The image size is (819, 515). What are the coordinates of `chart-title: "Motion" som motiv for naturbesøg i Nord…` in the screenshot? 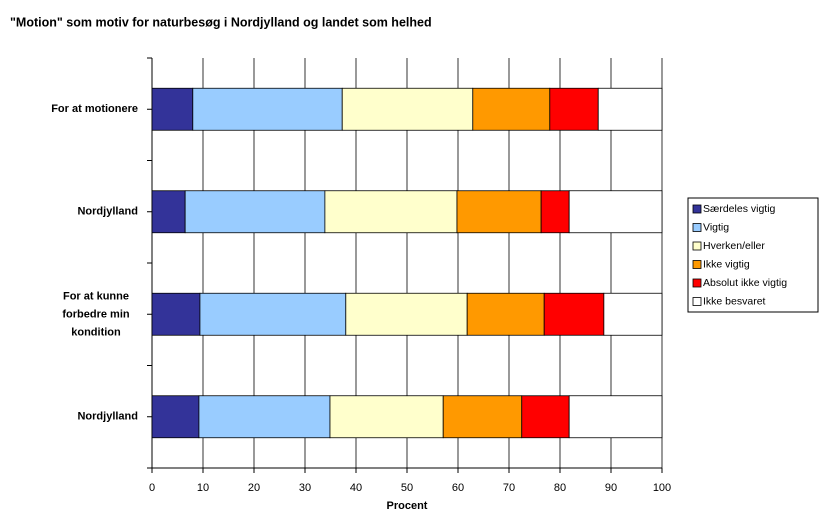 It's located at (221, 22).